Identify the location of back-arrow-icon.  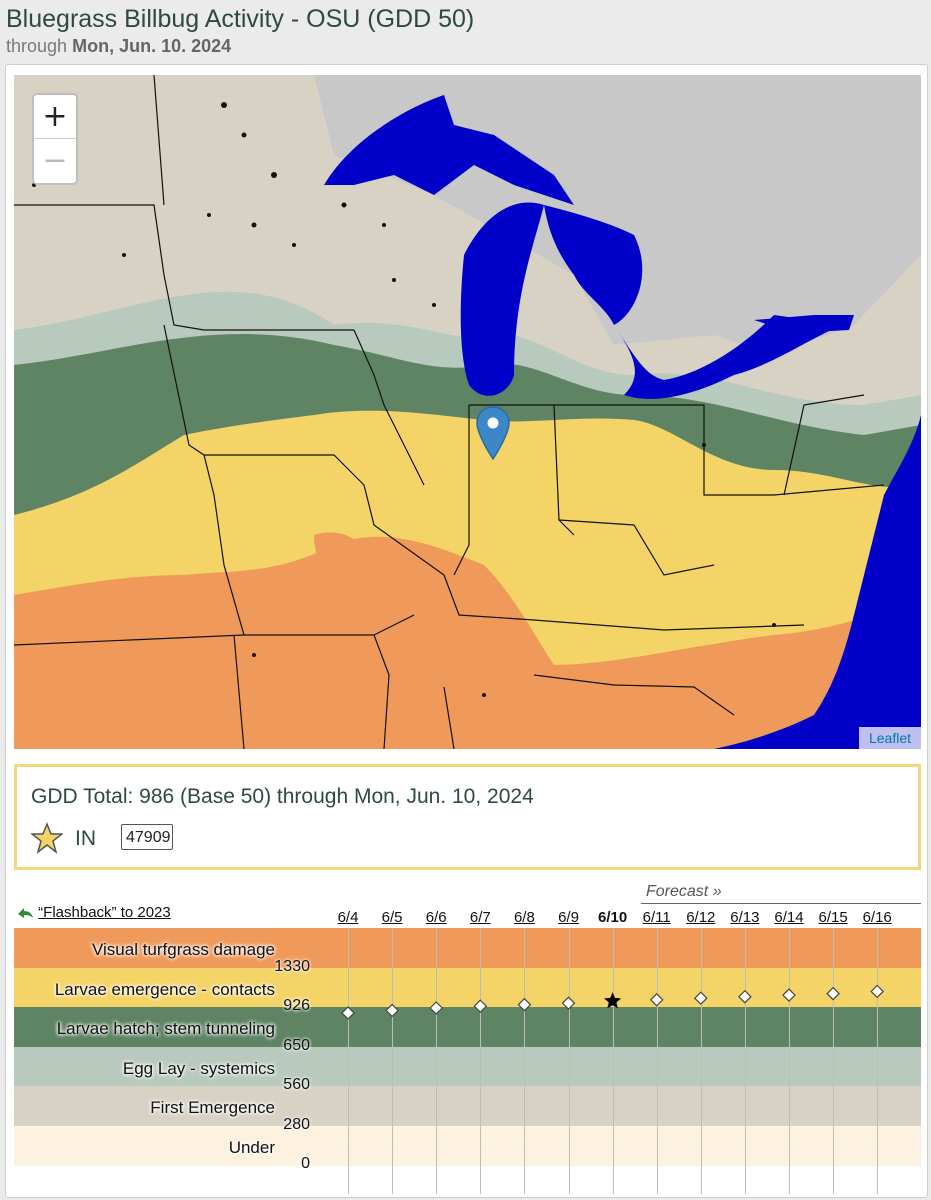
(25, 913).